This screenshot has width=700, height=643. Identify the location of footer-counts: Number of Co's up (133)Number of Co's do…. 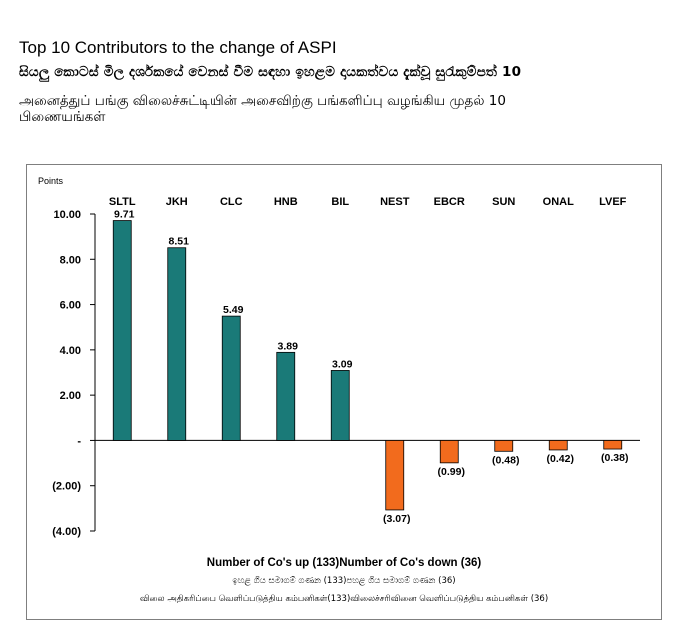
(344, 563).